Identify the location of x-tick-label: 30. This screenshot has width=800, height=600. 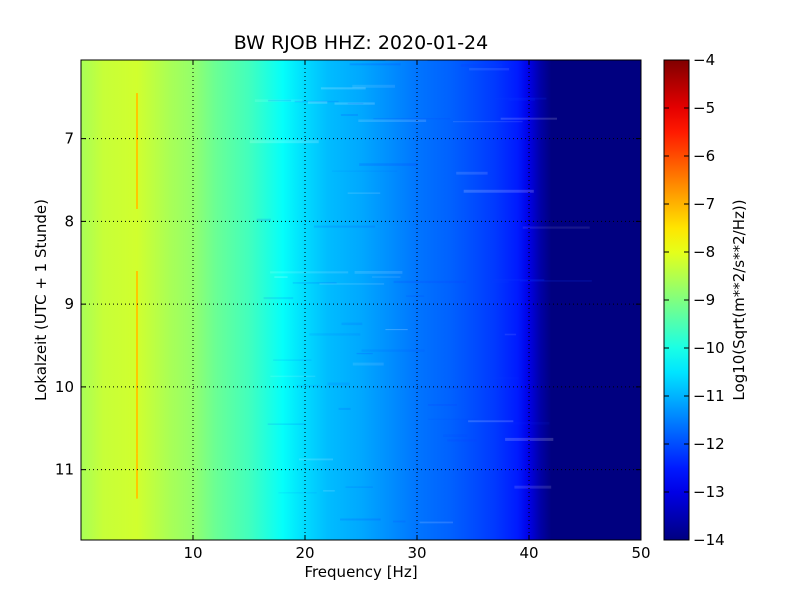
(416, 553).